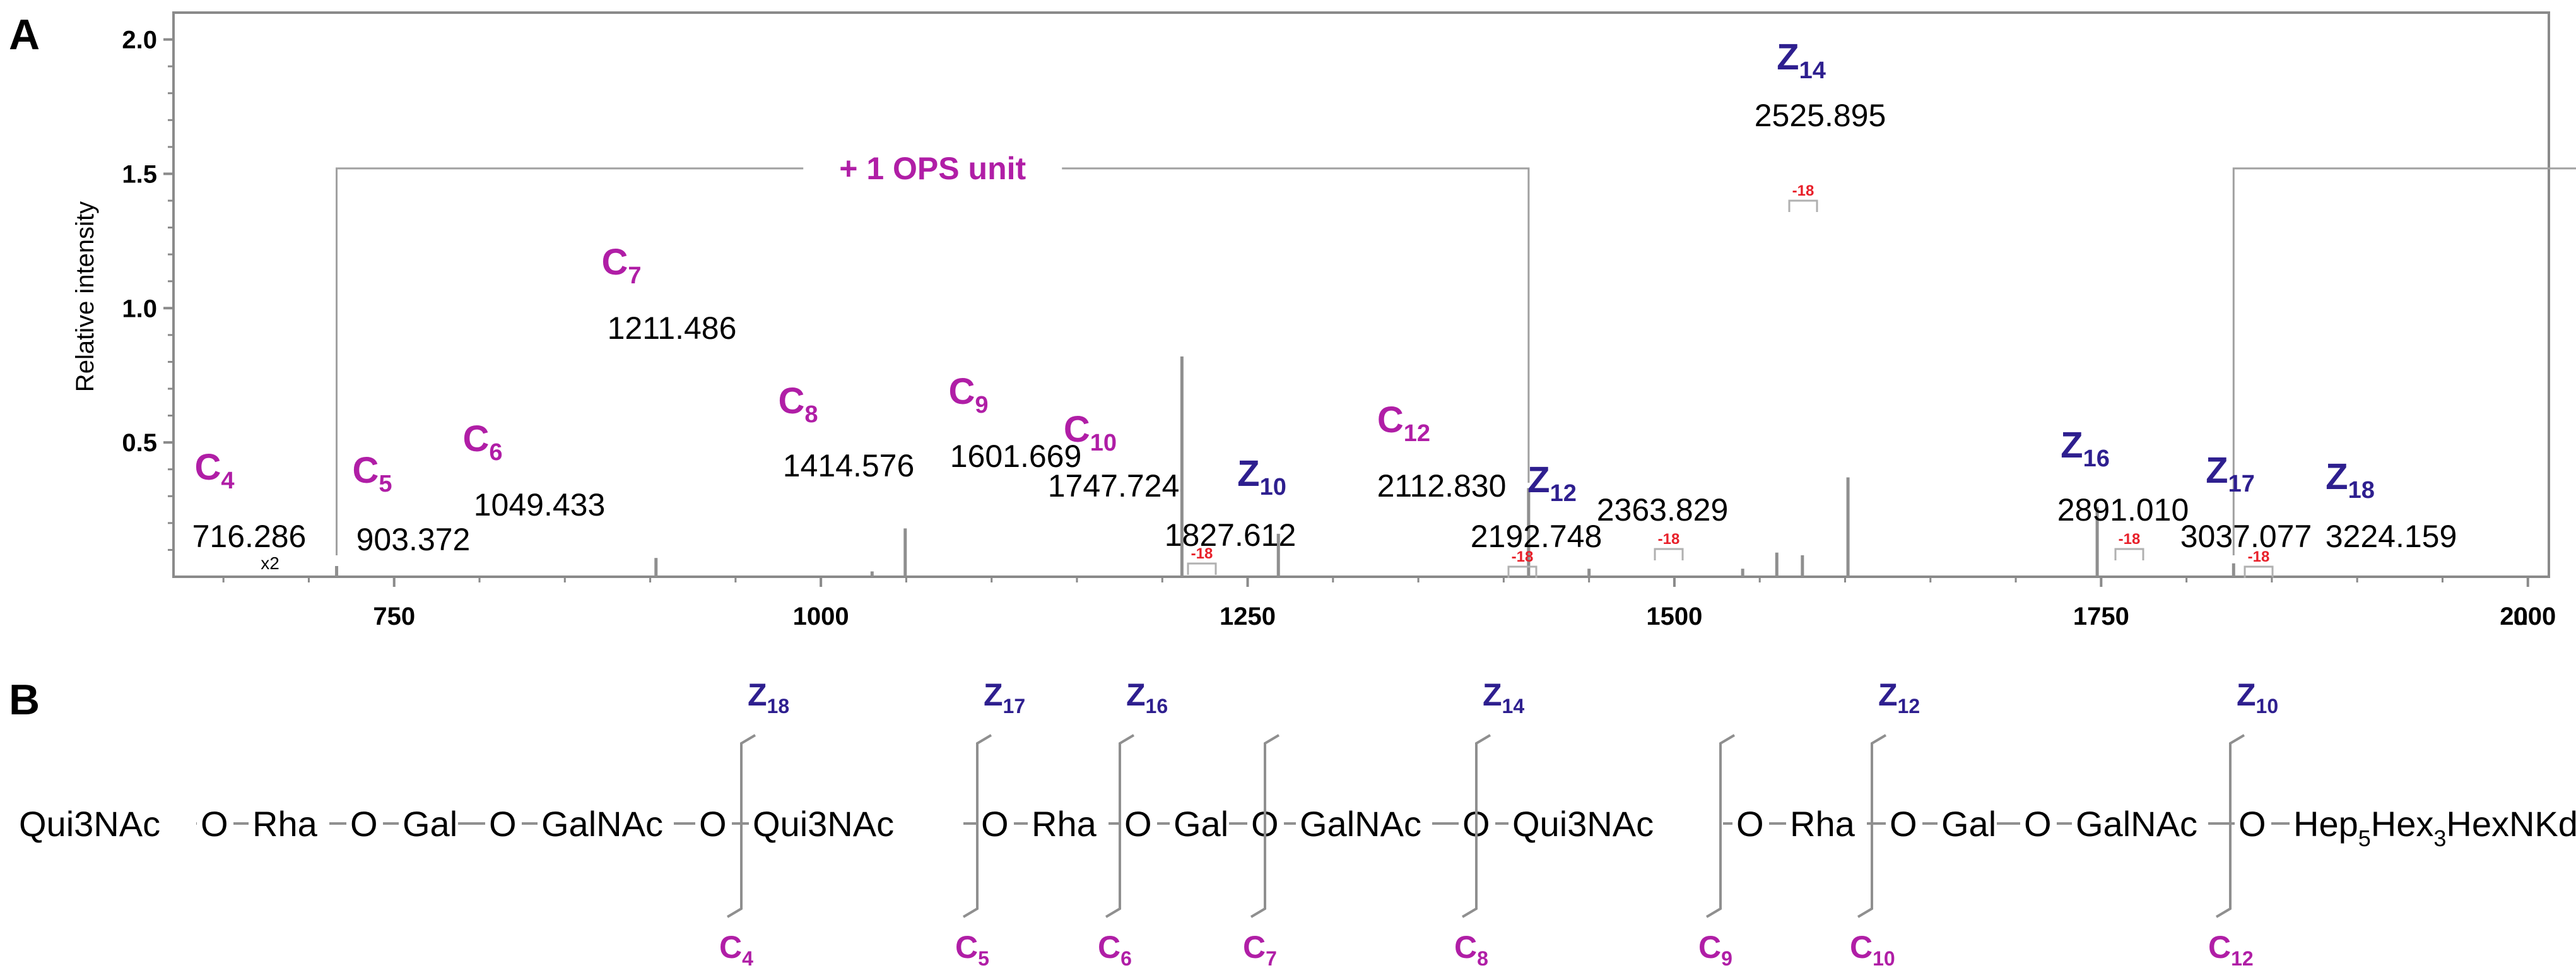  I want to click on z-ion-label: Z16, so click(2085, 449).